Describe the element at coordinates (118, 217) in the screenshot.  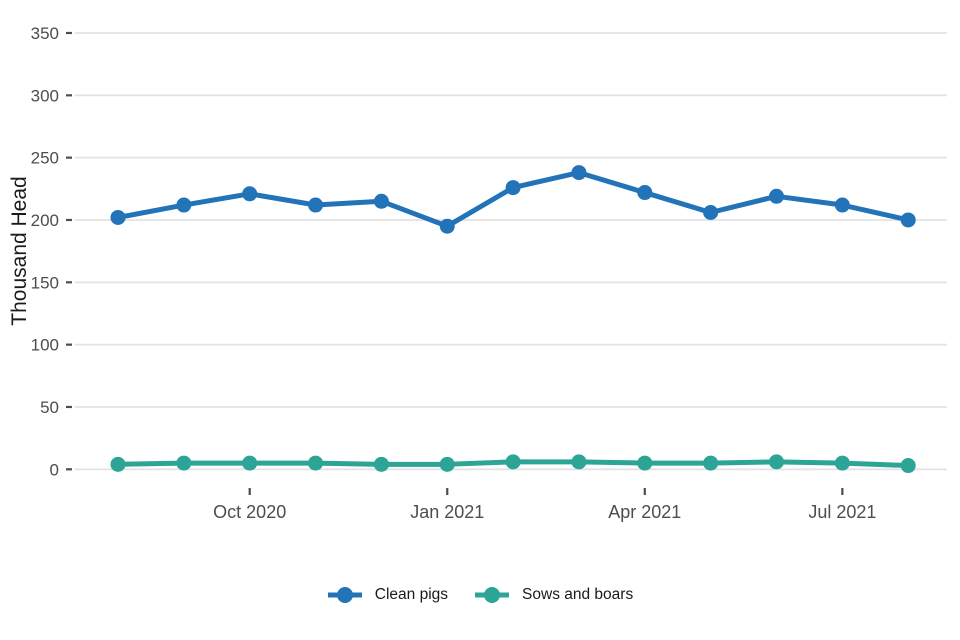
I see `data-point-clean-pigs-aug-2020` at that location.